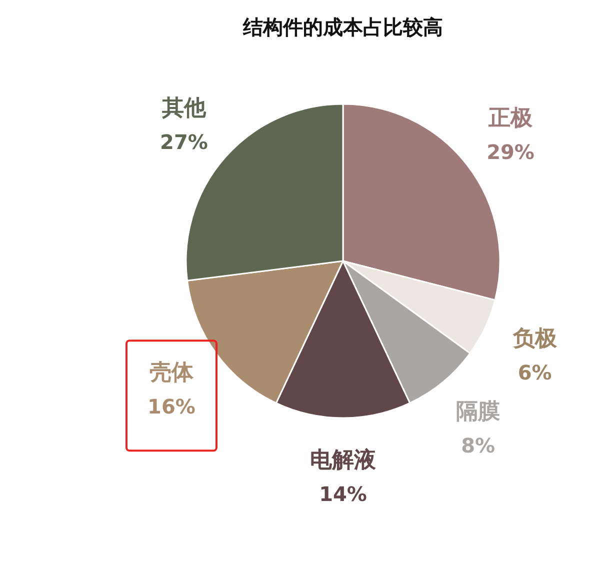 The image size is (595, 570). I want to click on slice-label: 壳体, so click(171, 373).